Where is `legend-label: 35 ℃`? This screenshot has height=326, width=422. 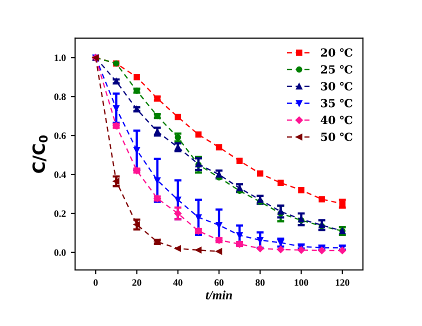 legend-label: 35 ℃ is located at coordinates (336, 103).